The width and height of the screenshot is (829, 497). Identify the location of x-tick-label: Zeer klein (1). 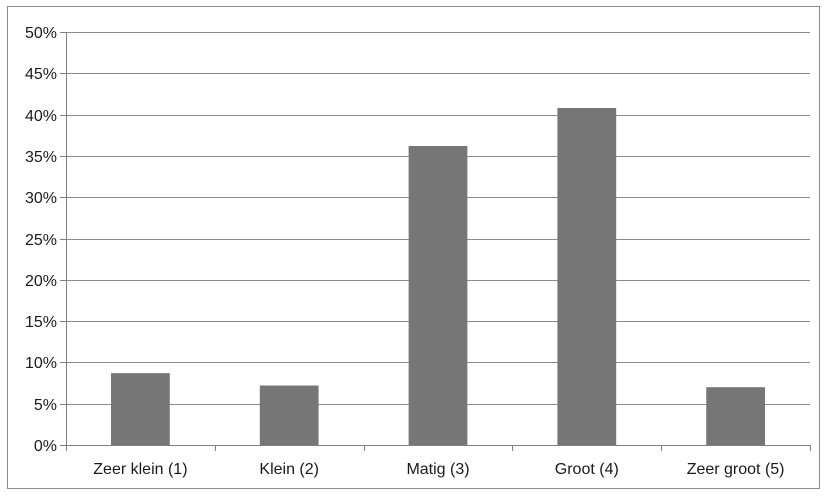
(140, 469).